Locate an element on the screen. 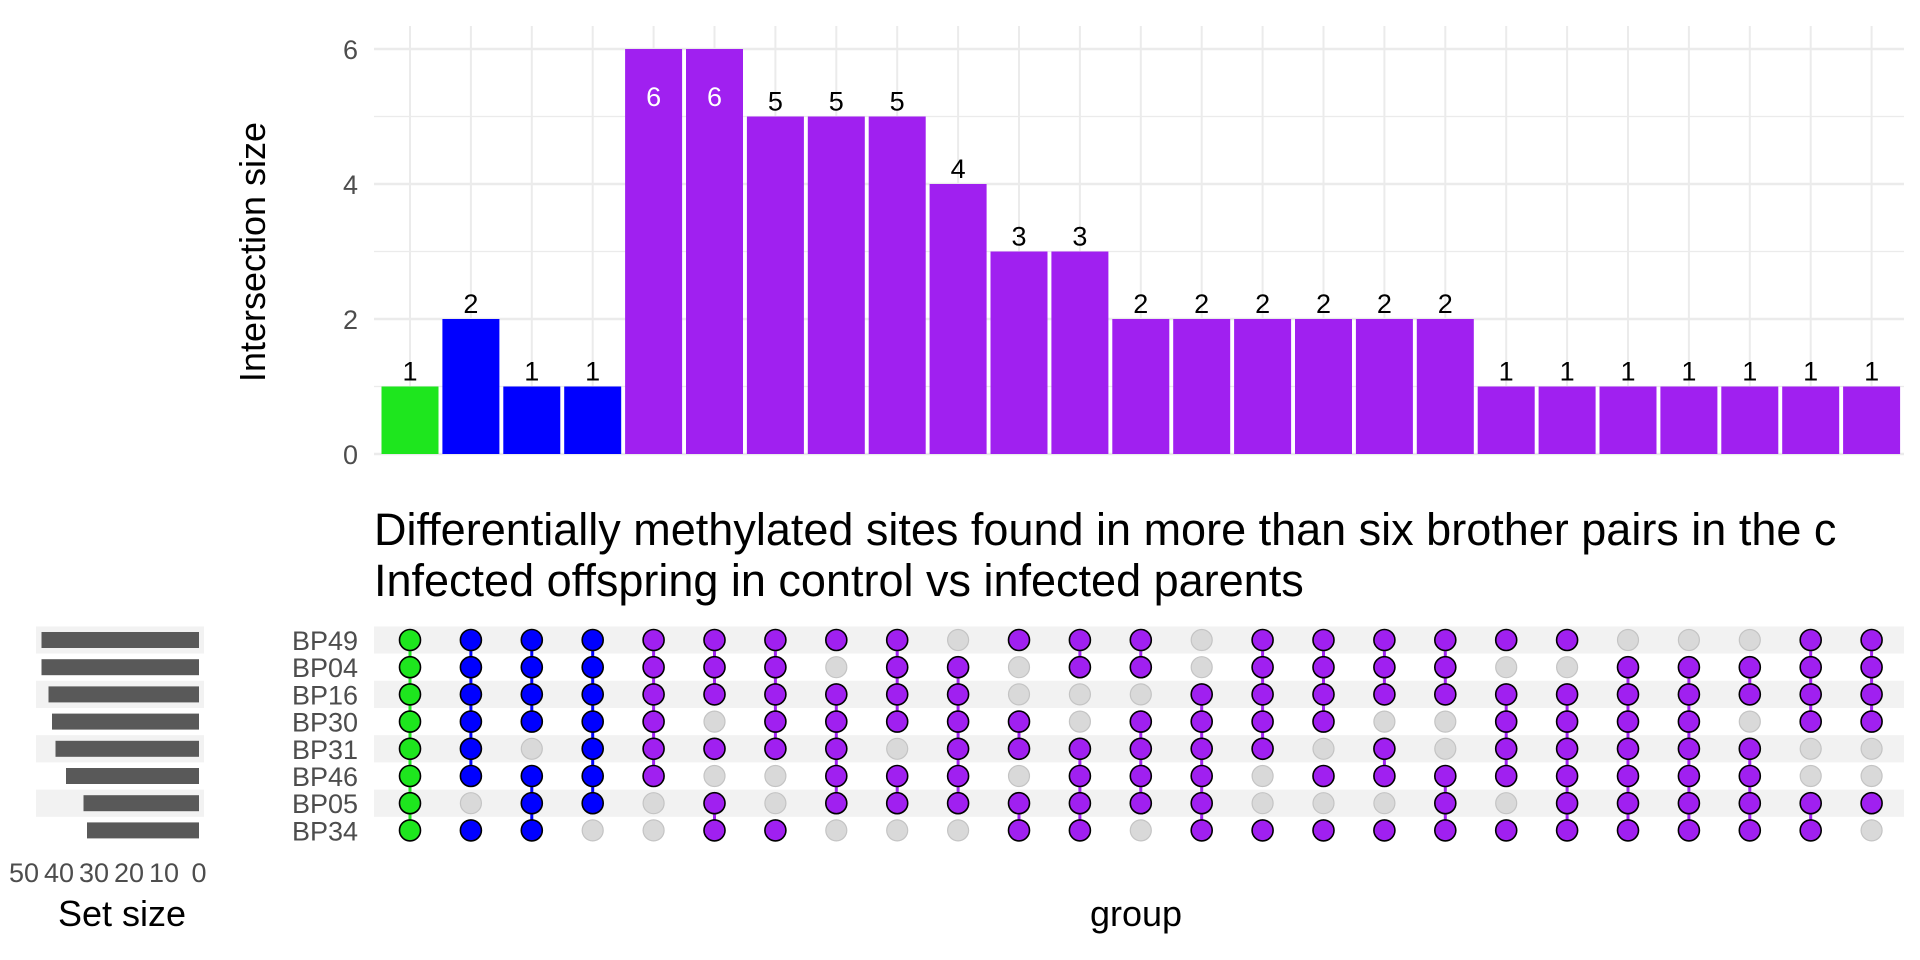  set-name-label: BP46 is located at coordinates (325, 777).